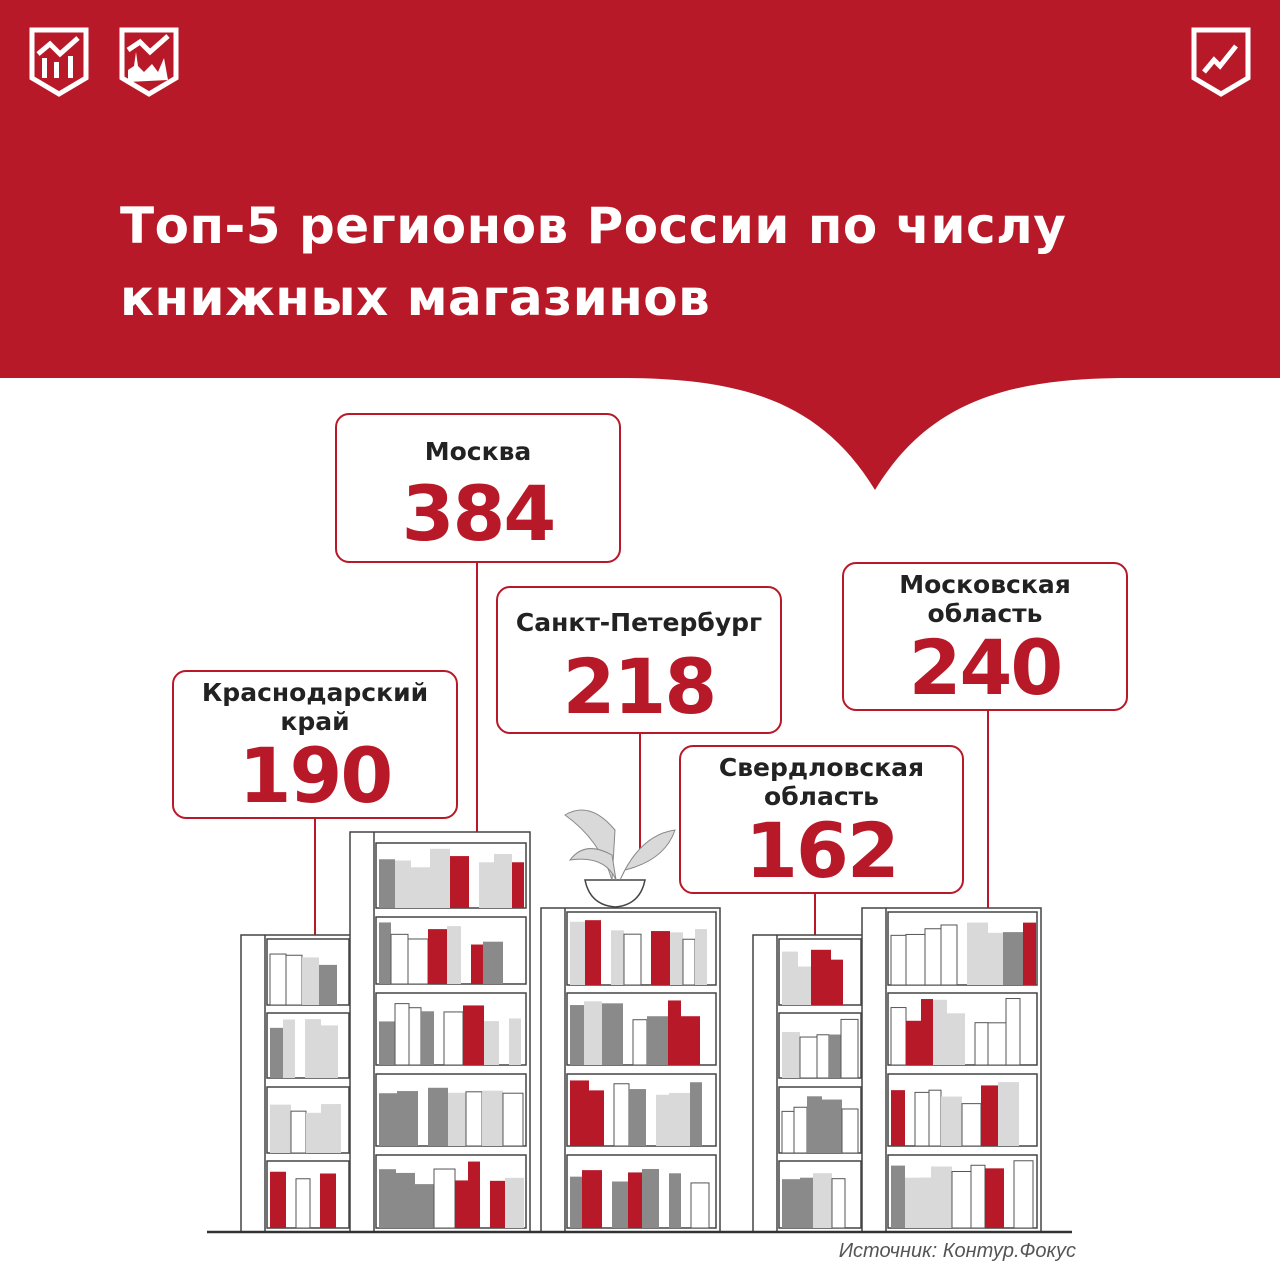 This screenshot has height=1280, width=1280. Describe the element at coordinates (315, 707) in the screenshot. I see `card-name: Краснодарский край` at that location.